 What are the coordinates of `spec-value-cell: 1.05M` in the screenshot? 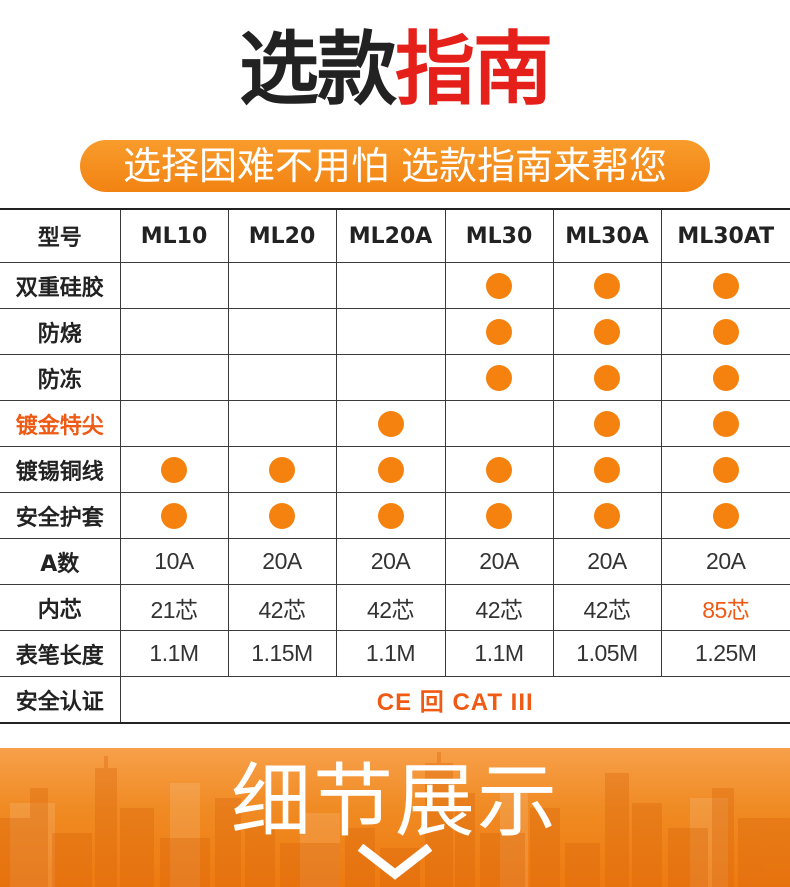 It's located at (607, 653).